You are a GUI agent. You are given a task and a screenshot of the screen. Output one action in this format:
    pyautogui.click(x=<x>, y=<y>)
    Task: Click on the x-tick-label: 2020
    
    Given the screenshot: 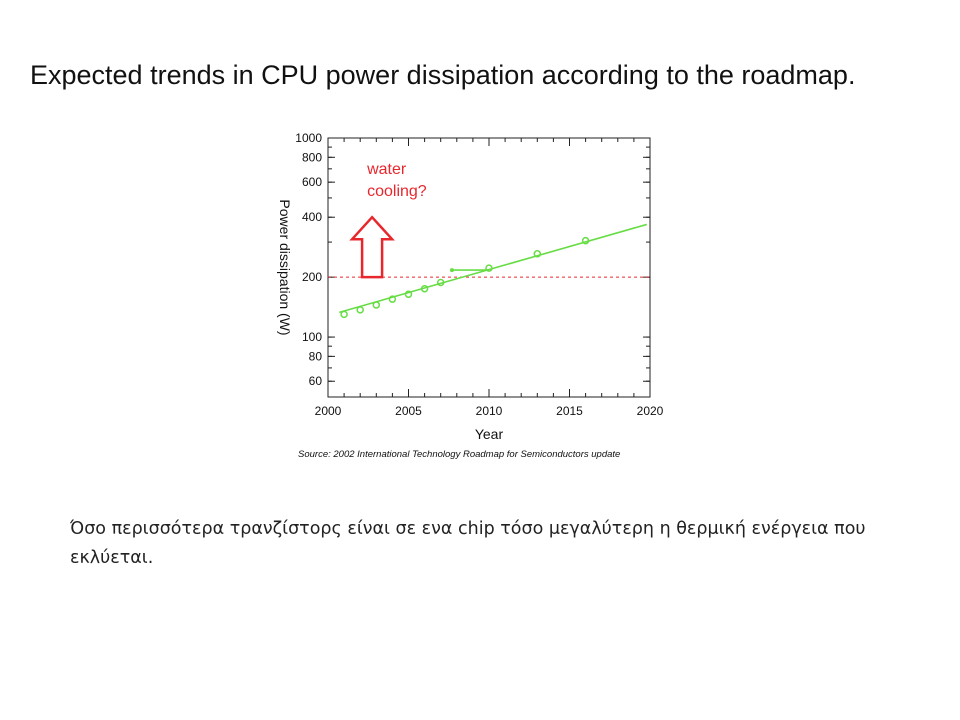 What is the action you would take?
    pyautogui.click(x=650, y=411)
    